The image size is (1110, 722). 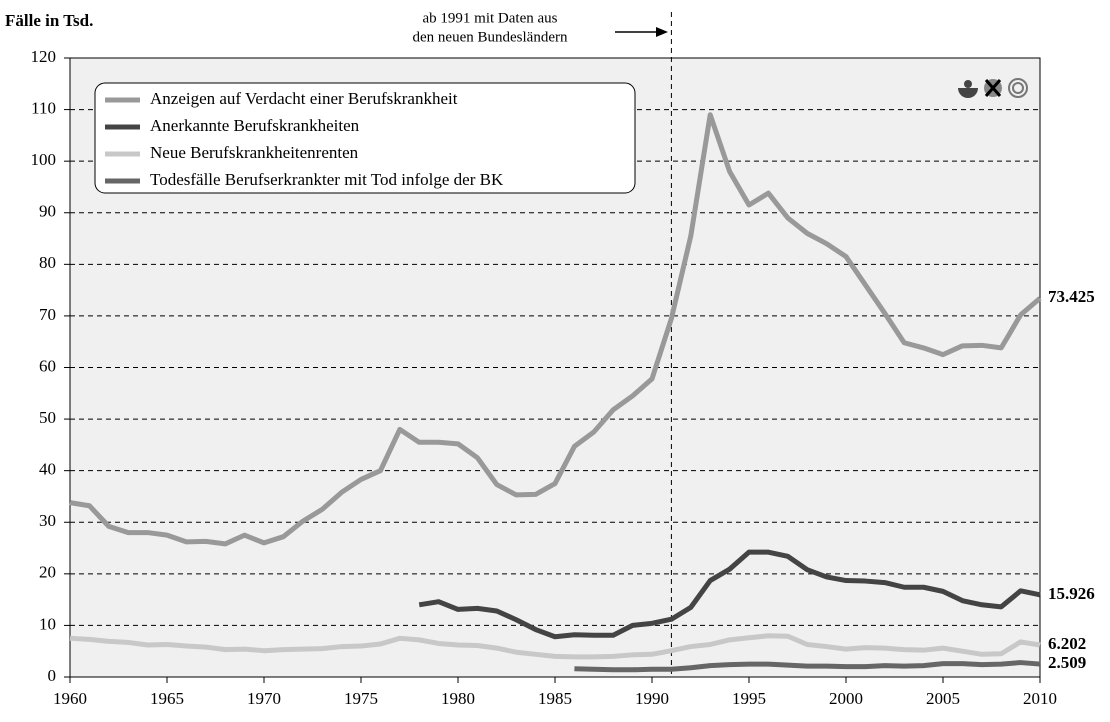 I want to click on y-tick-label: 30, so click(x=47, y=520).